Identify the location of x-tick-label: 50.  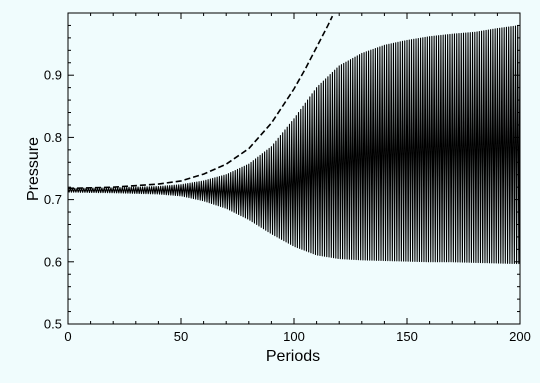
(181, 336).